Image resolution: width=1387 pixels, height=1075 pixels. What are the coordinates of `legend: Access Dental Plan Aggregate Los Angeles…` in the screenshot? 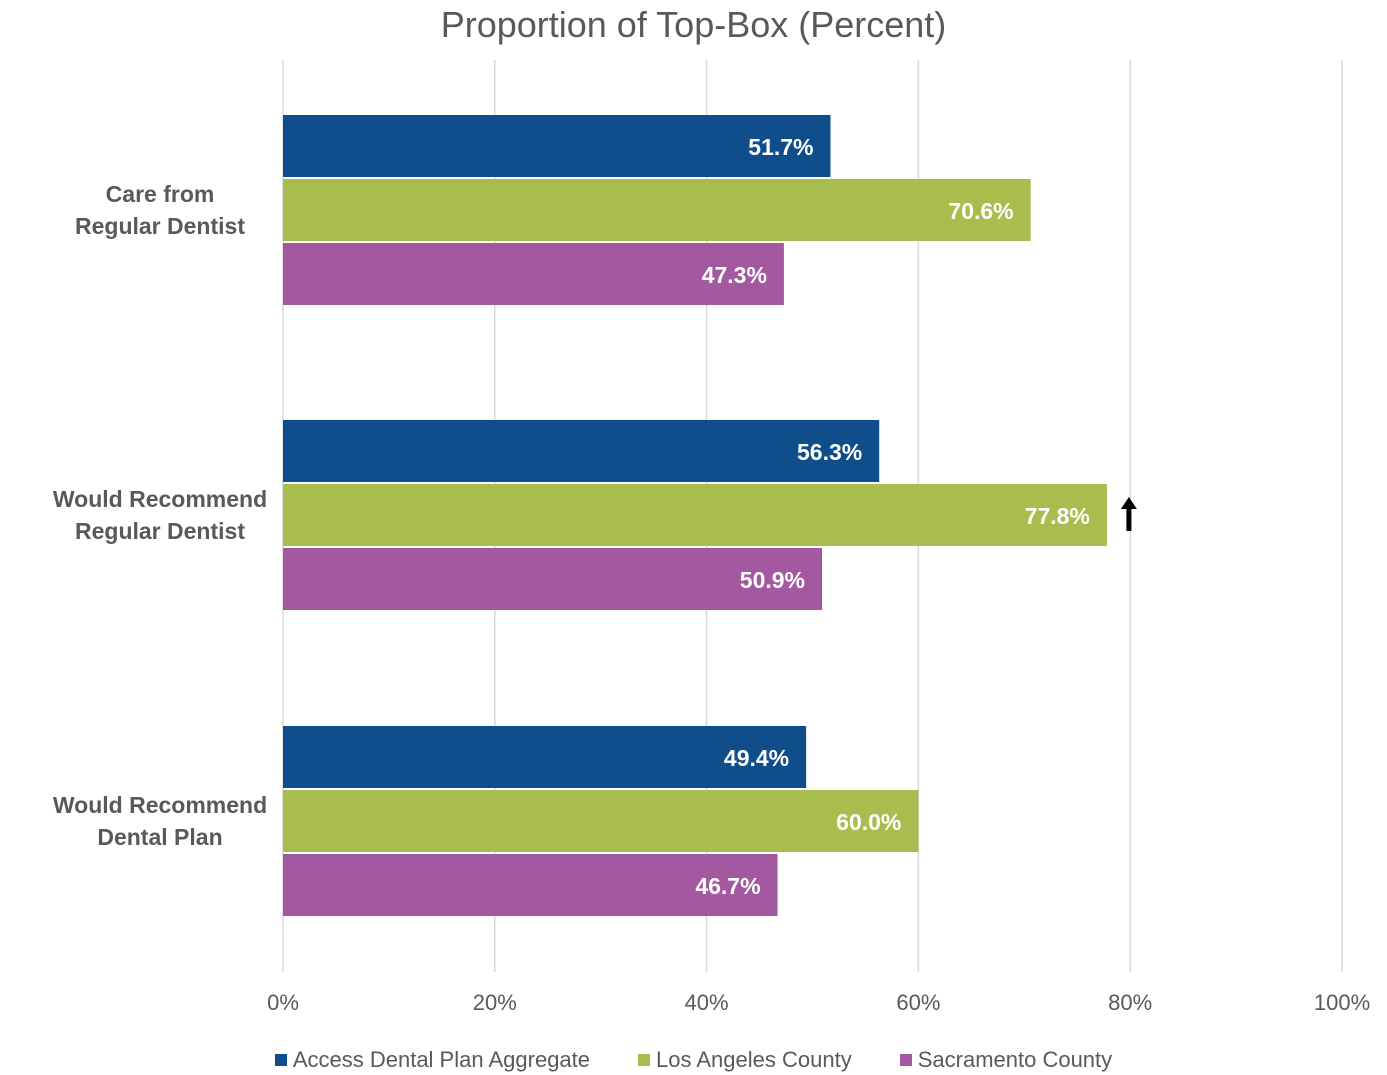 It's located at (693, 1060).